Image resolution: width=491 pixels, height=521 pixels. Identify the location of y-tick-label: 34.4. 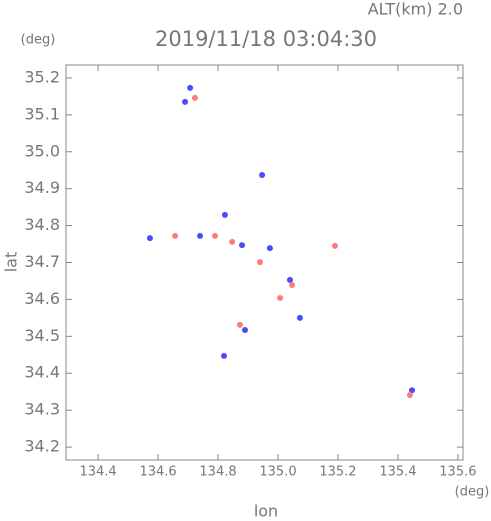
(42, 372).